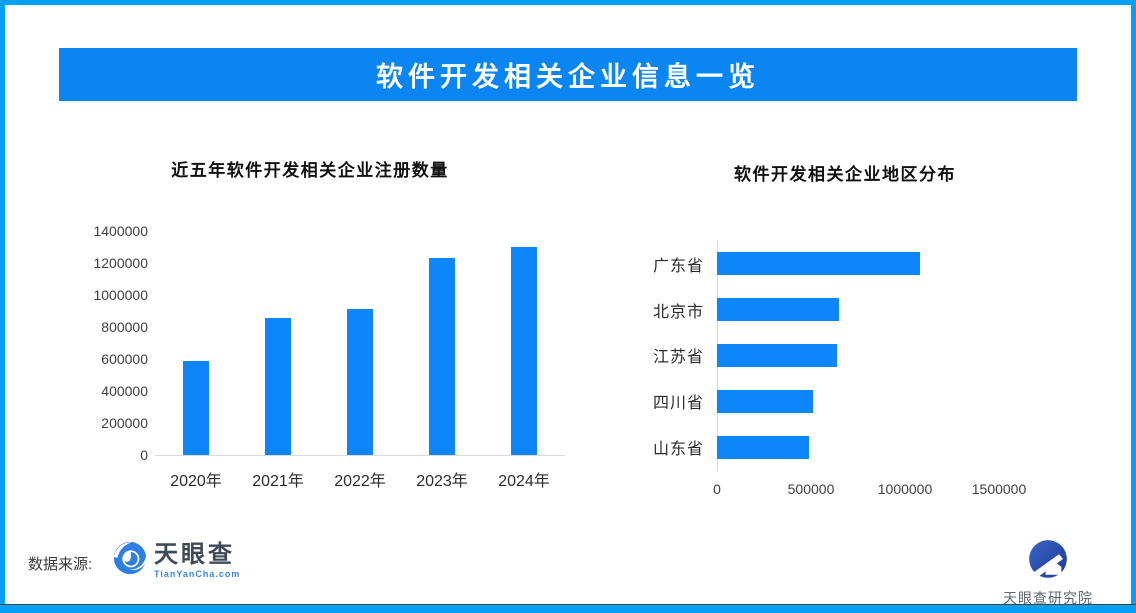 This screenshot has height=613, width=1136. I want to click on bar-四川省, so click(765, 401).